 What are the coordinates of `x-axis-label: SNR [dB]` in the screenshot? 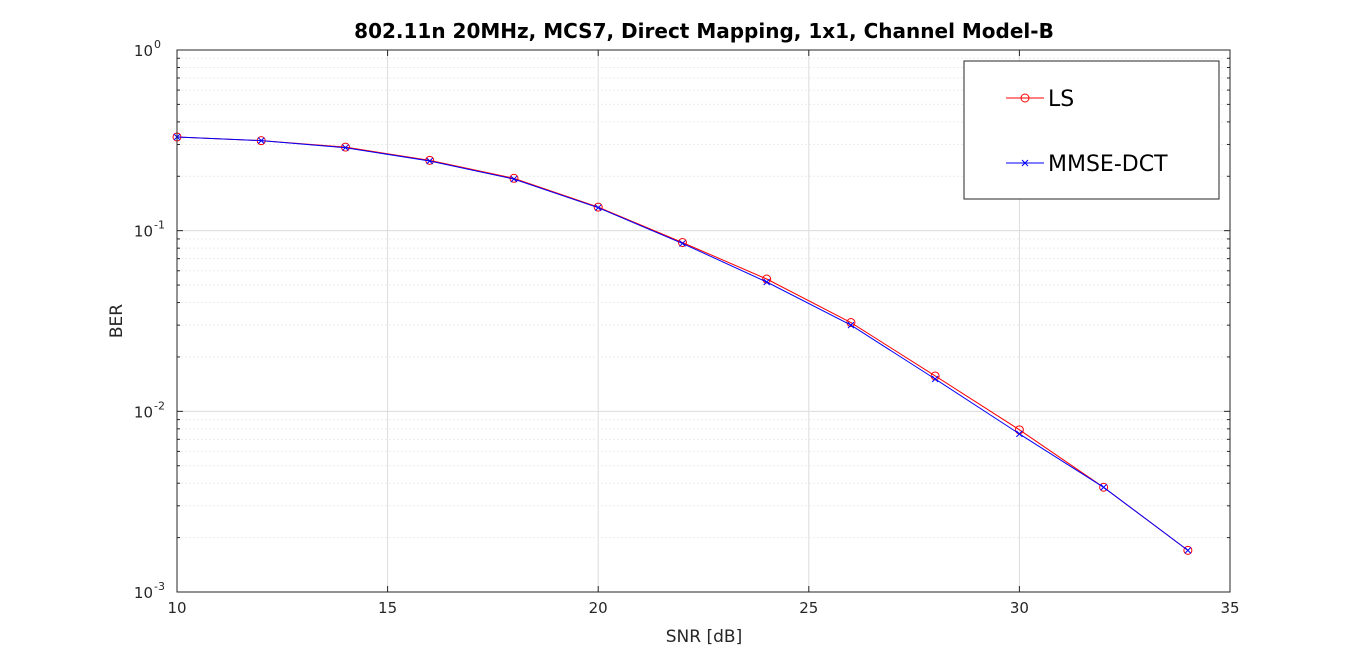 It's located at (704, 637).